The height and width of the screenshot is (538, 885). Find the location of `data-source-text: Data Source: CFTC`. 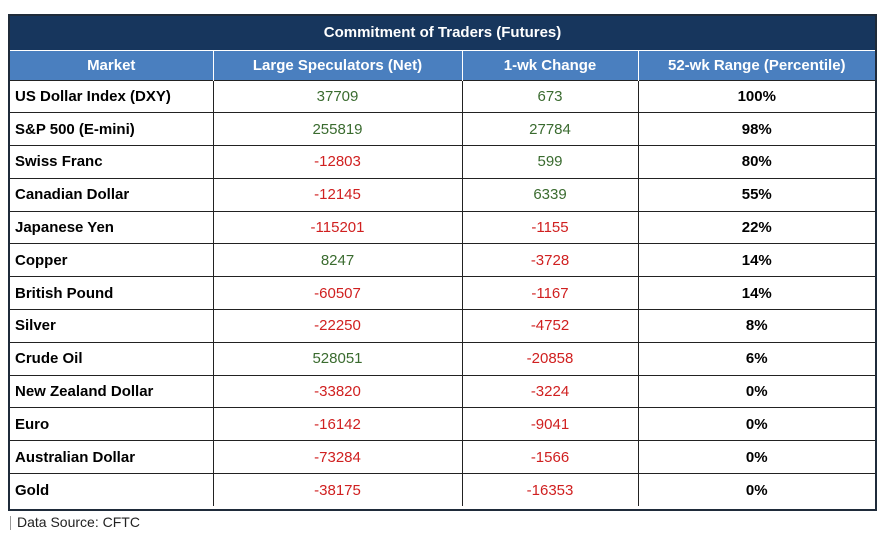

data-source-text: Data Source: CFTC is located at coordinates (78, 522).